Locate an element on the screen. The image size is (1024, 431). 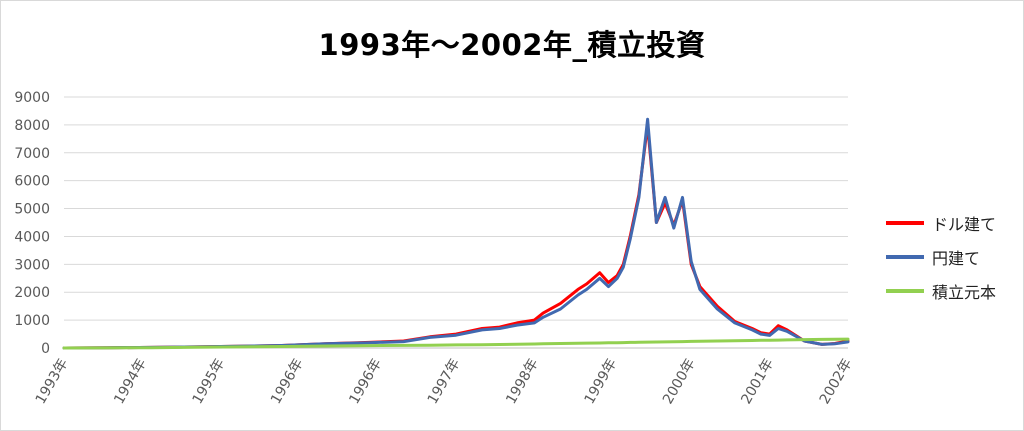
legend-item-dollar: ドル建て is located at coordinates (941, 223).